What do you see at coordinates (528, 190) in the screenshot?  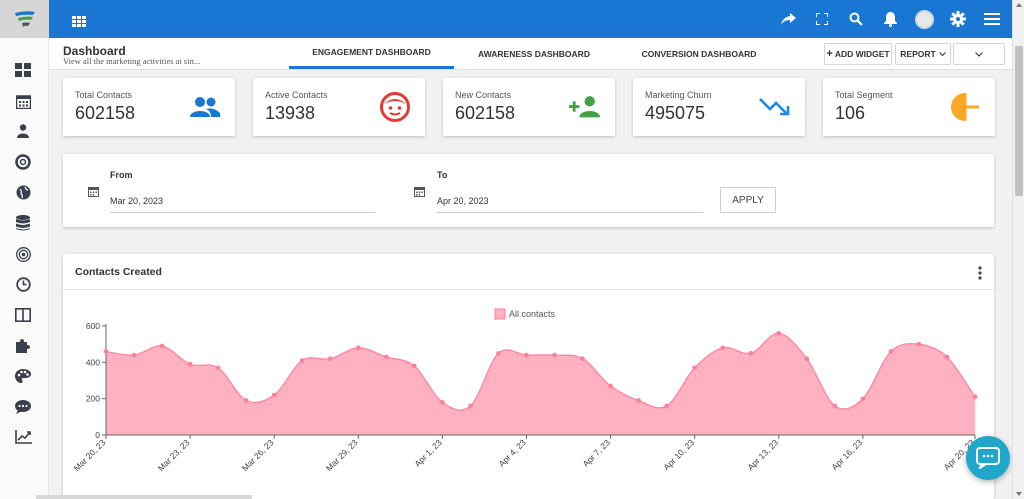 I see `date-range-panel: From Mar 20, 2023 To Apr 20, 2023 APPLY` at bounding box center [528, 190].